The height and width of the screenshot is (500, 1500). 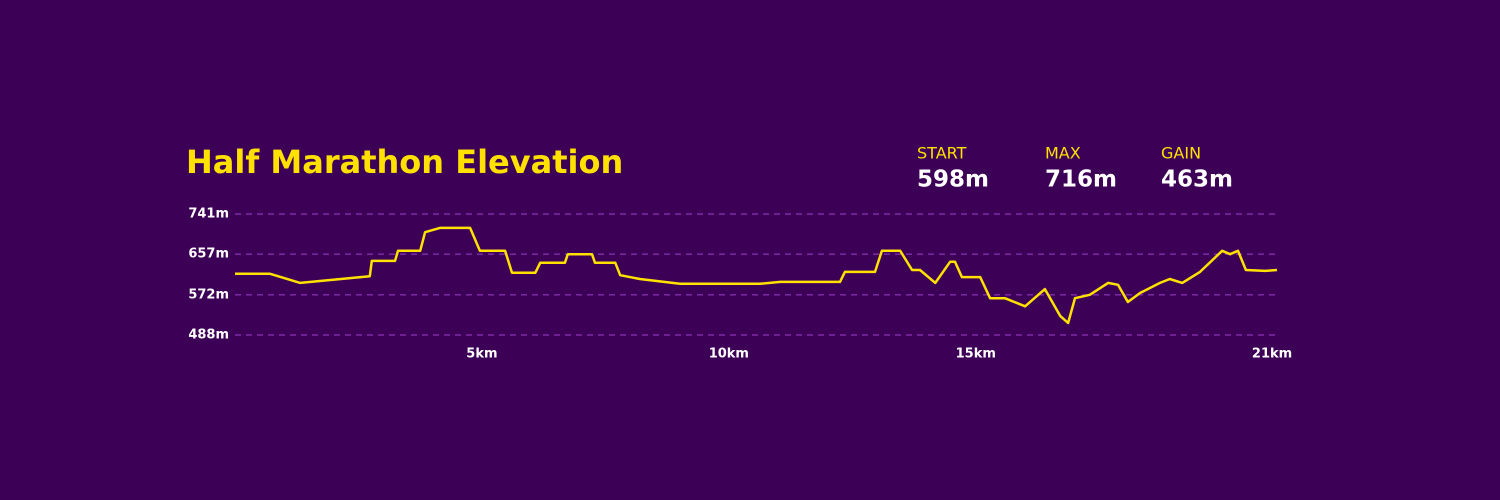 What do you see at coordinates (208, 254) in the screenshot?
I see `y-tick-label: 657m` at bounding box center [208, 254].